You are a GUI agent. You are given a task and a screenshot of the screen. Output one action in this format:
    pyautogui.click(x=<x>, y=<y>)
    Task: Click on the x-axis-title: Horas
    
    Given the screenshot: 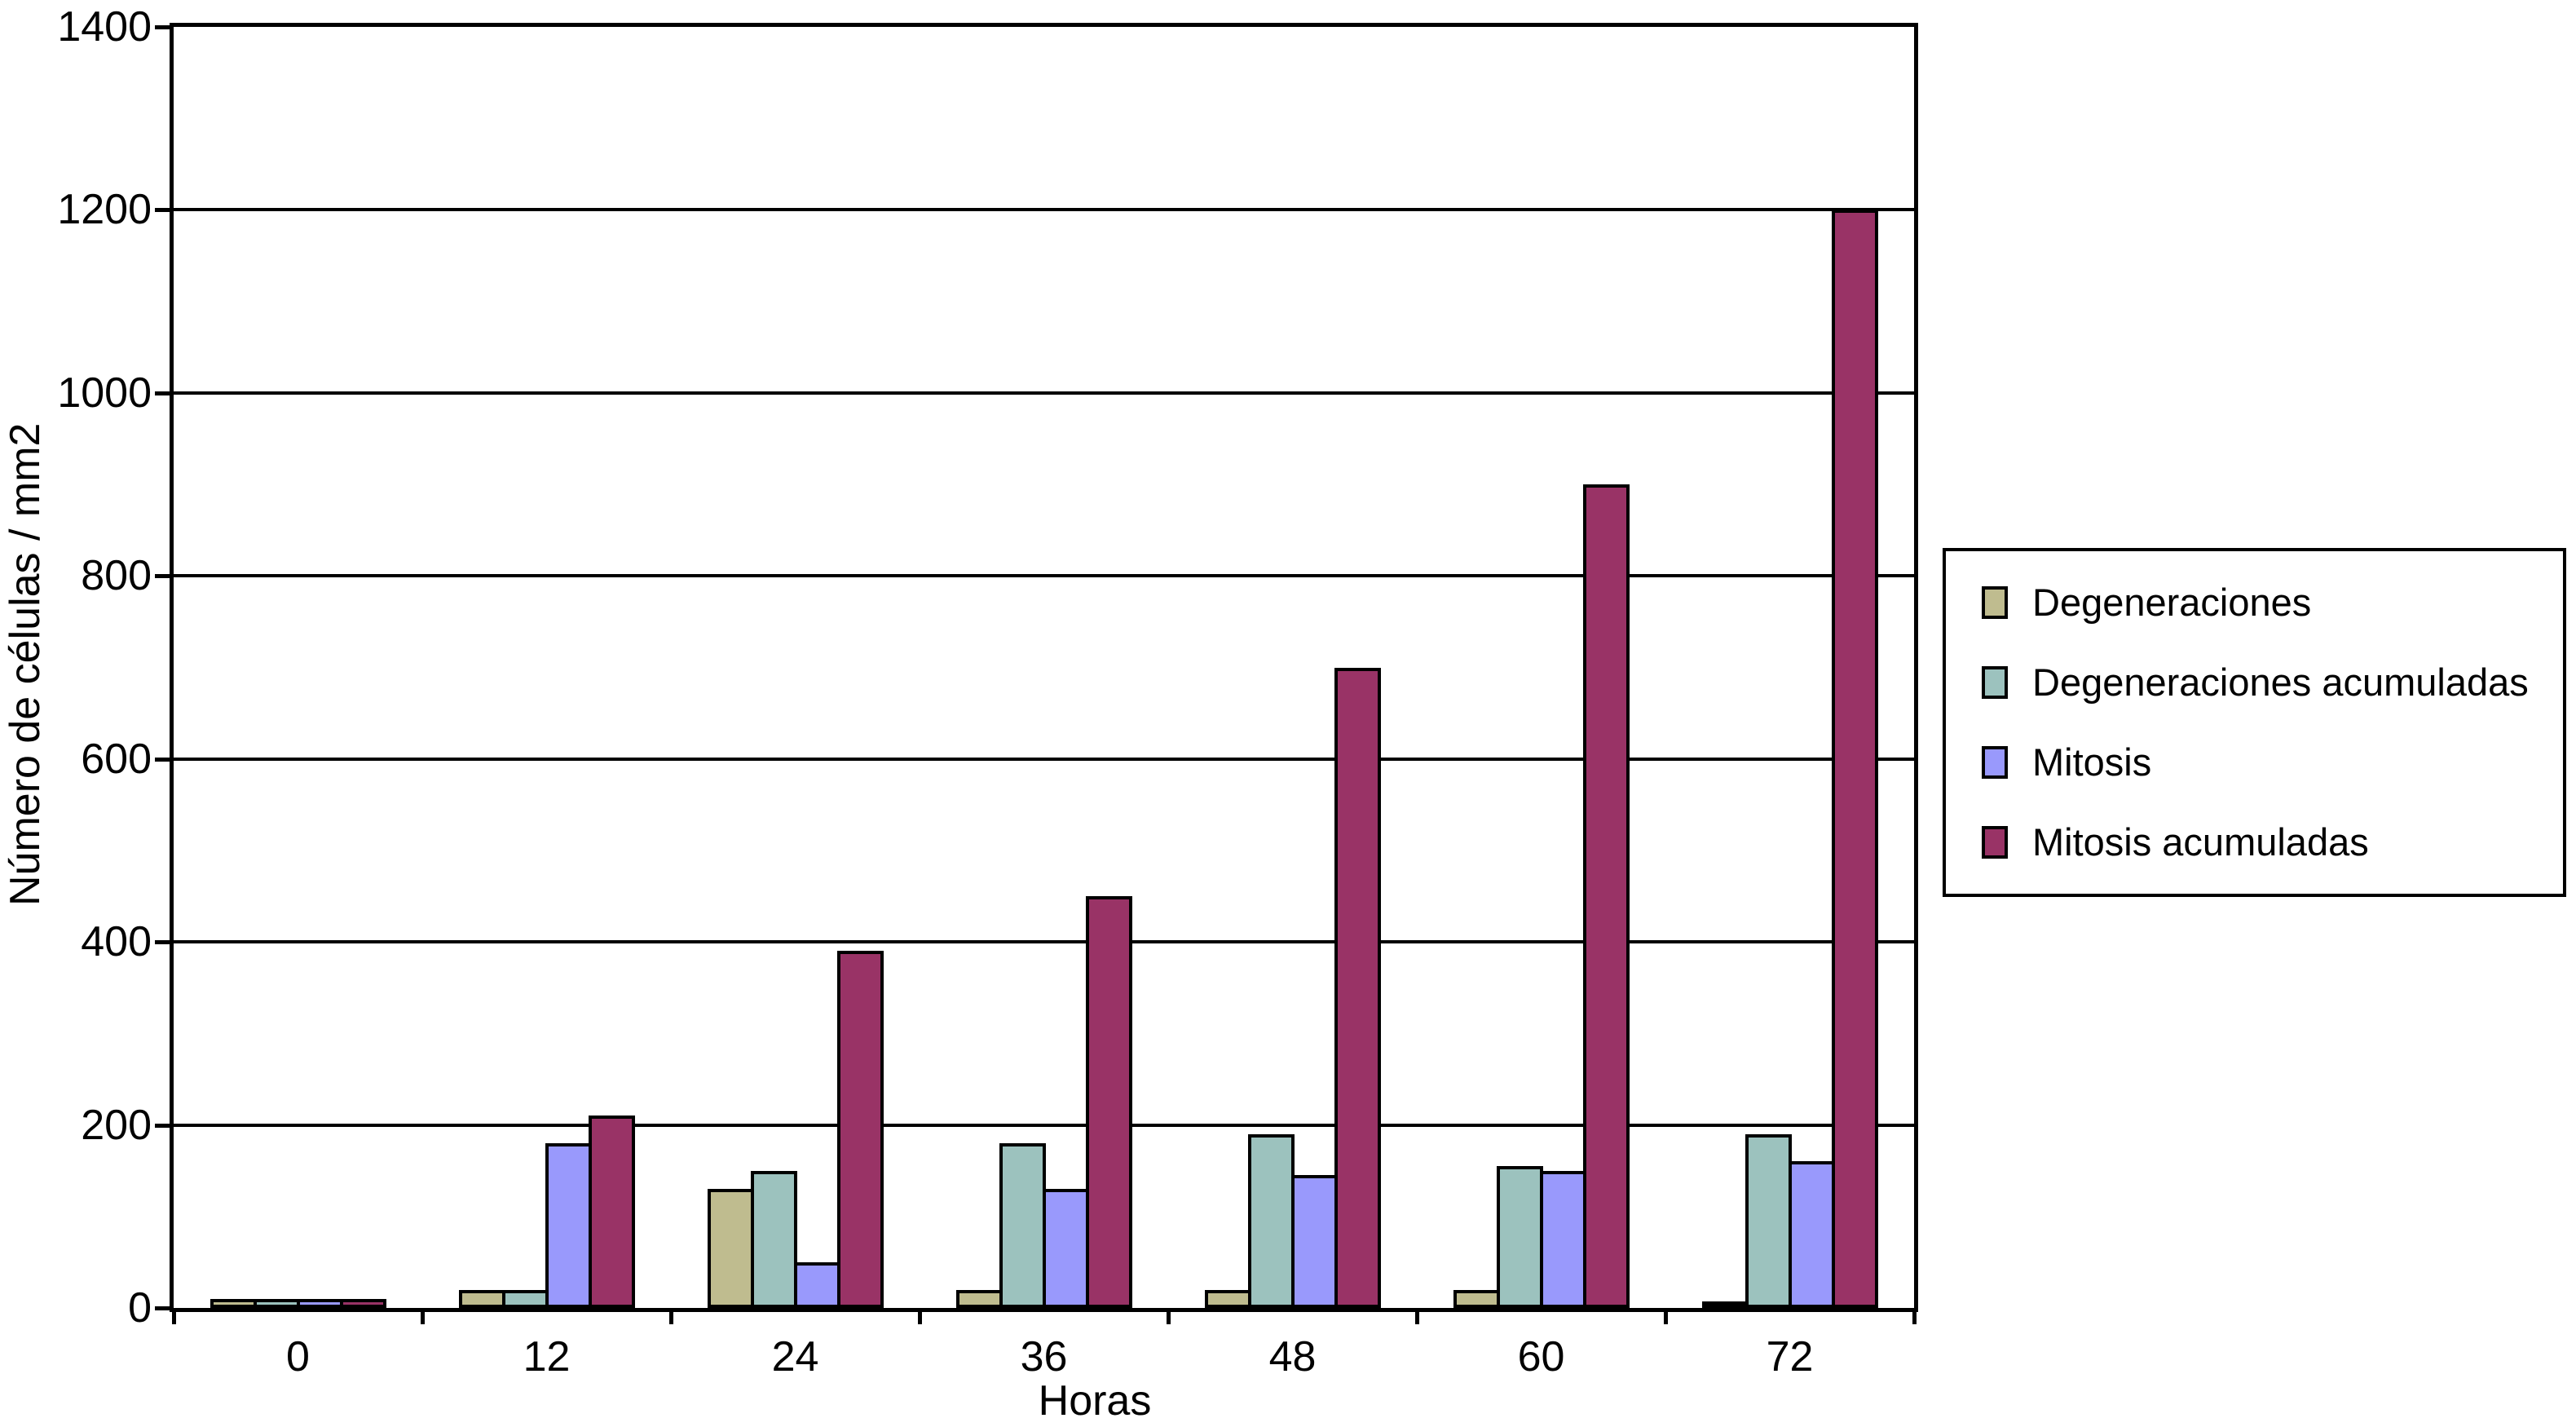 What is the action you would take?
    pyautogui.click(x=1095, y=1401)
    